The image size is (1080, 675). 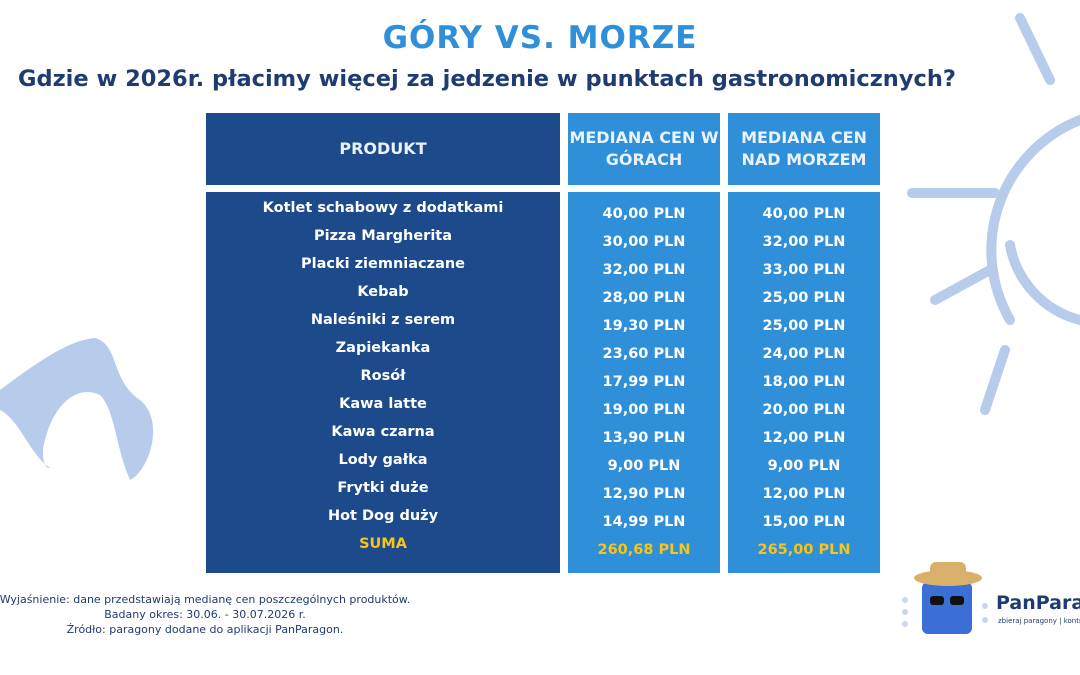 I want to click on header-cell: PRODUKT, so click(x=383, y=149).